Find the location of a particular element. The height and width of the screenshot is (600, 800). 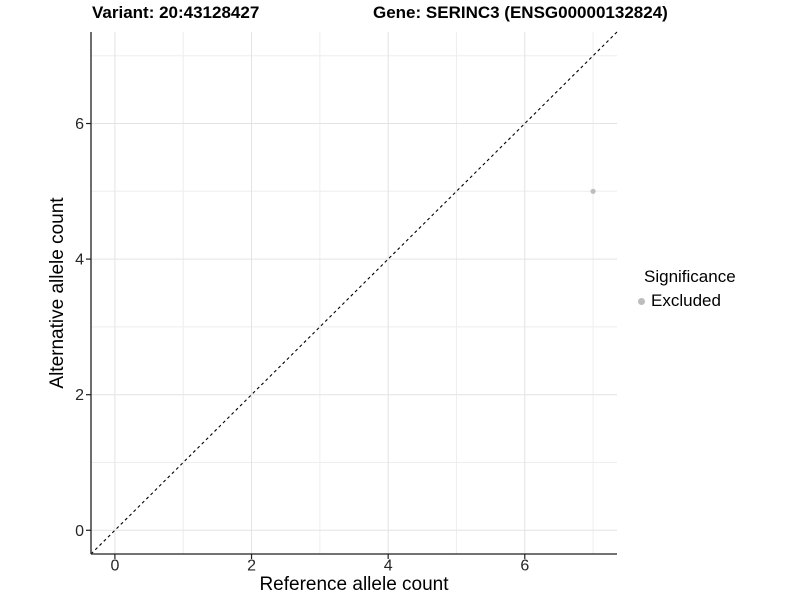

y-tick-label: 0 is located at coordinates (79, 531).